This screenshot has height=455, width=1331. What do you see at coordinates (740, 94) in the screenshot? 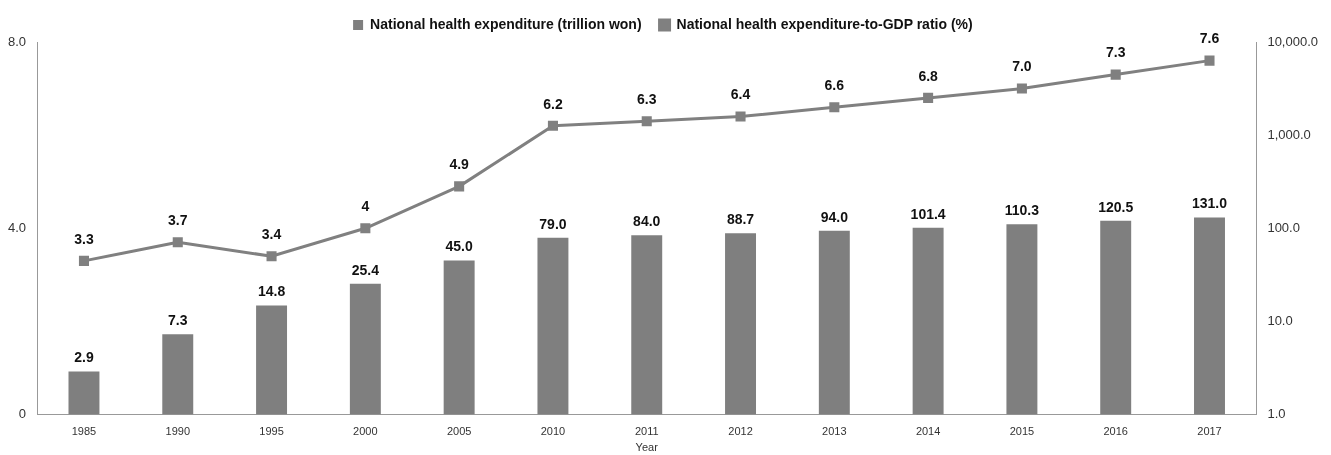
I see `data-label: 6.4` at bounding box center [740, 94].